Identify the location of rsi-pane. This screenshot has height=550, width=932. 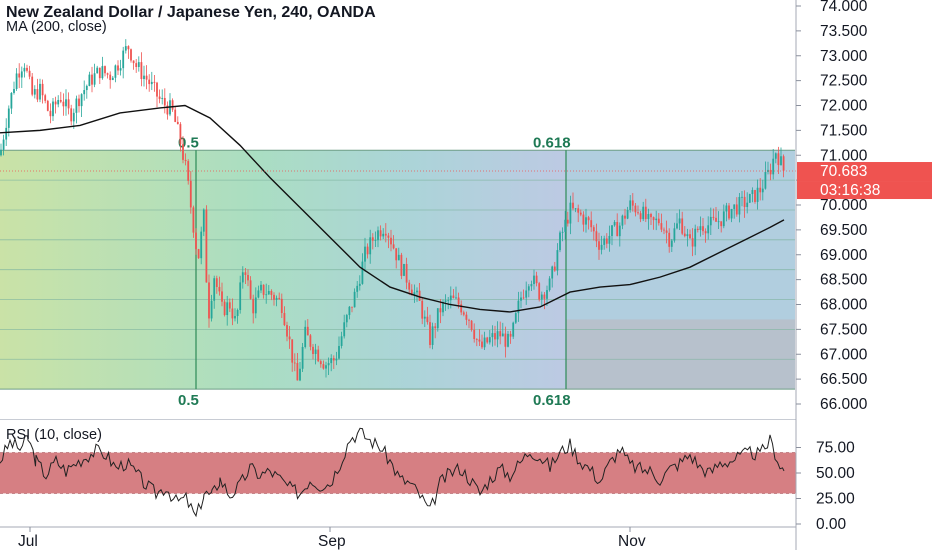
(398, 472).